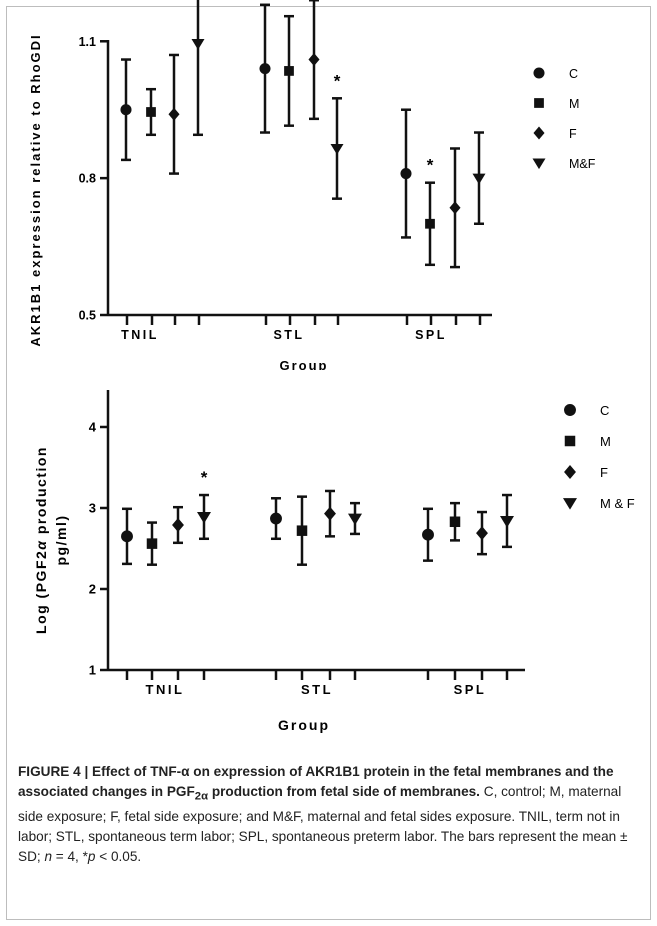 This screenshot has width=657, height=926. I want to click on y-axis-label-main: Log (PGF2, so click(41, 592).